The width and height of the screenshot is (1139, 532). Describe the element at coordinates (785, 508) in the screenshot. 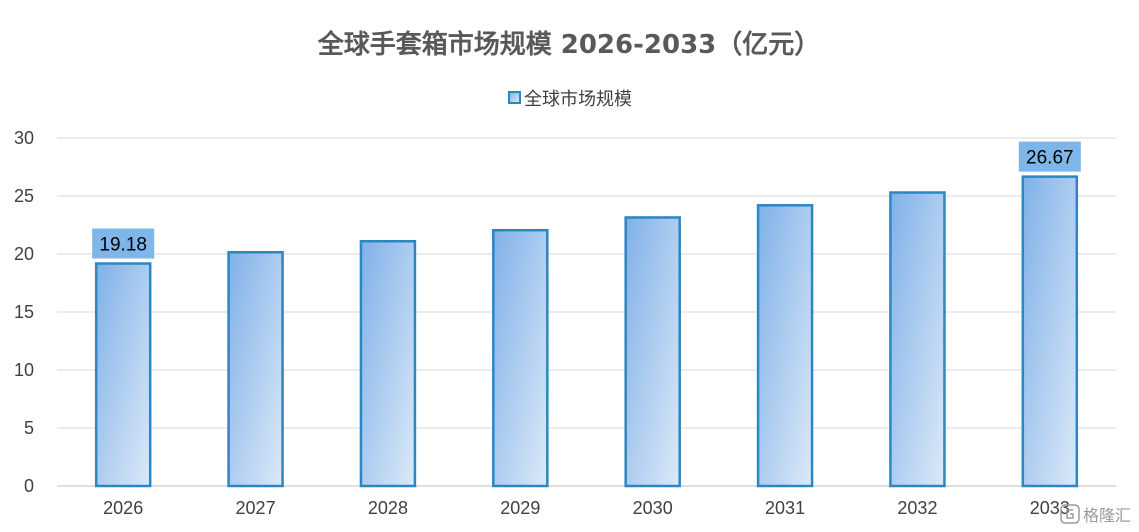

I see `x-tick-label: 2031` at that location.